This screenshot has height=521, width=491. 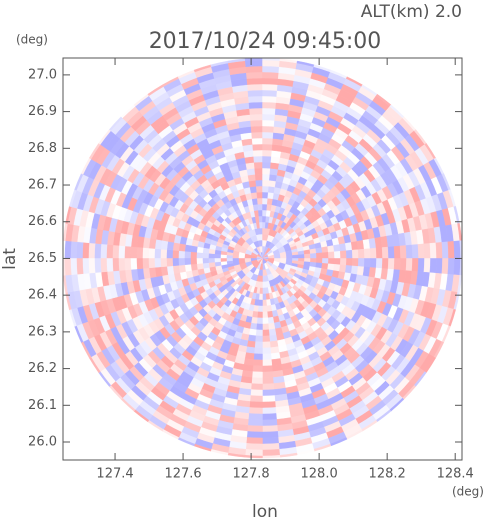 What do you see at coordinates (319, 474) in the screenshot?
I see `x-tick-label: 128.0` at bounding box center [319, 474].